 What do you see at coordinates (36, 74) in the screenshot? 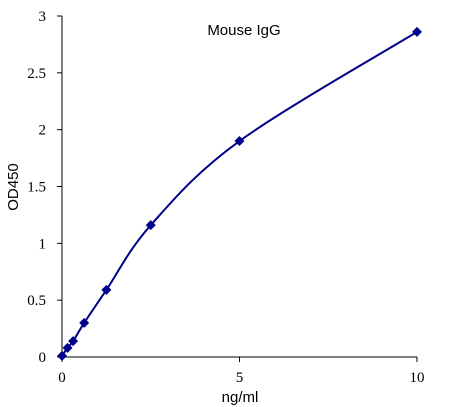
I see `y-tick-label: 2.5` at bounding box center [36, 74].